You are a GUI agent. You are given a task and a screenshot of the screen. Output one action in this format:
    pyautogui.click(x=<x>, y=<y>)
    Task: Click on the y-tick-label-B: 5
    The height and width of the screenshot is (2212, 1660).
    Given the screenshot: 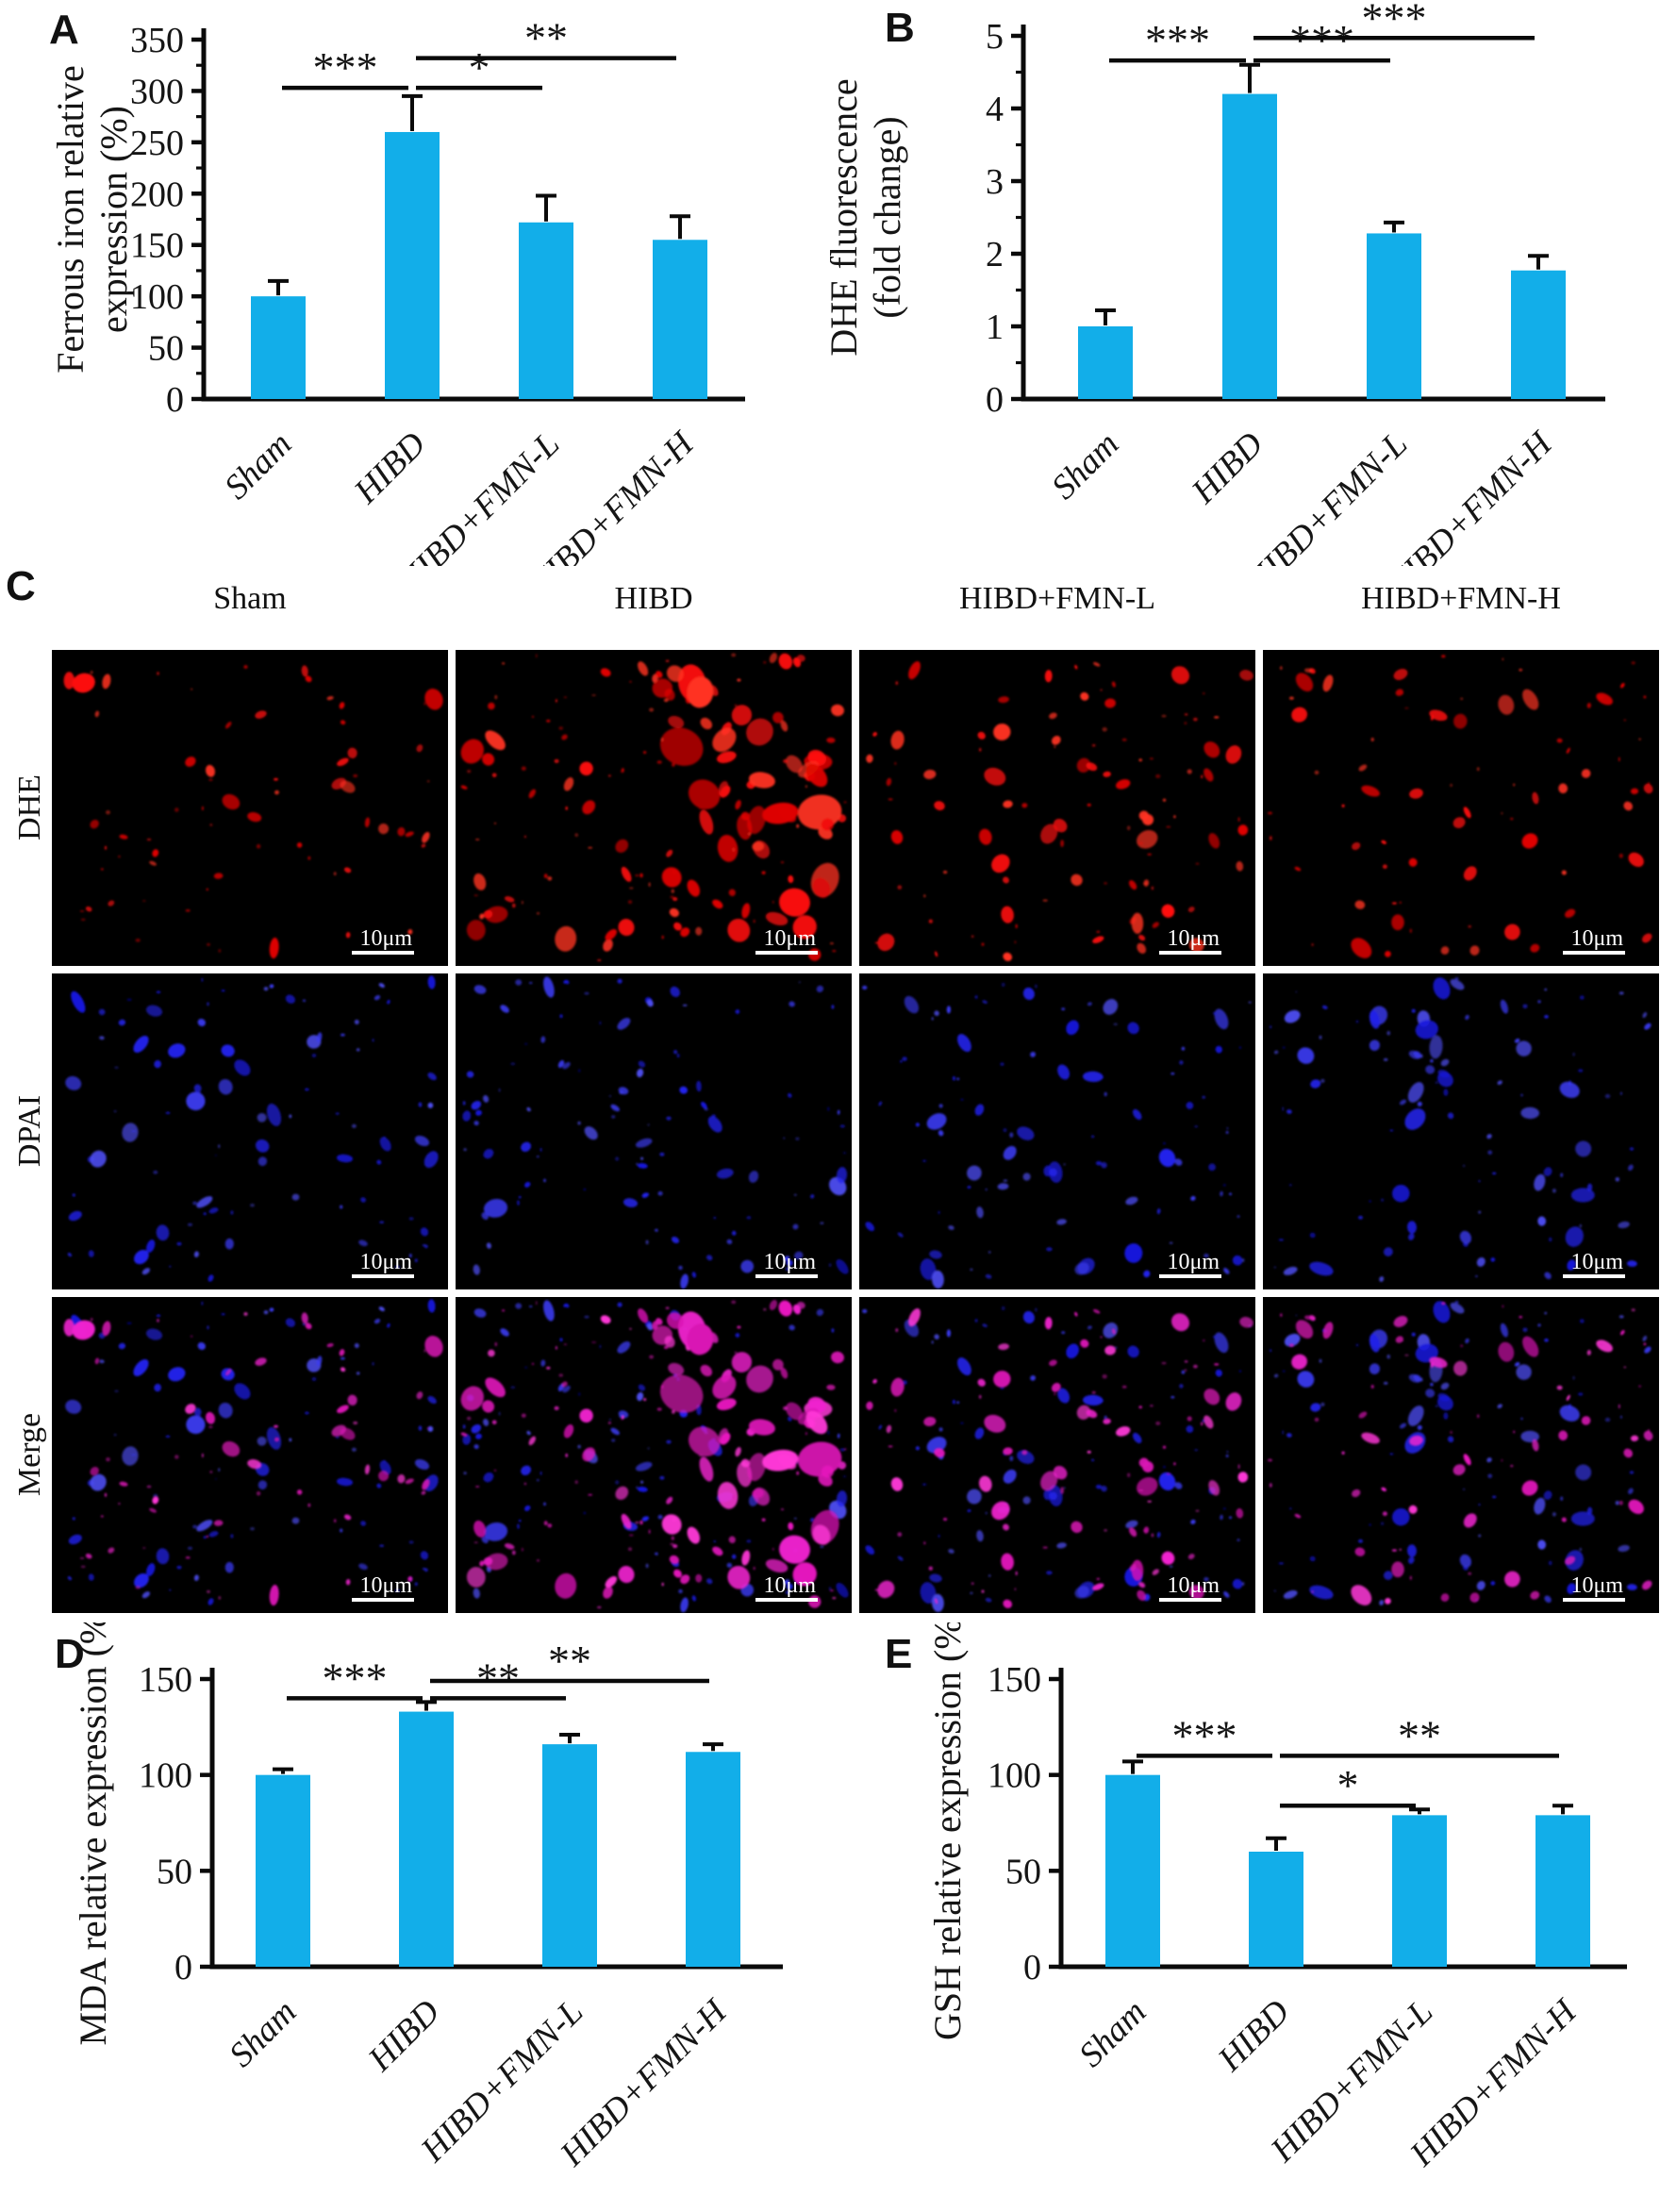 What is the action you would take?
    pyautogui.click(x=995, y=37)
    